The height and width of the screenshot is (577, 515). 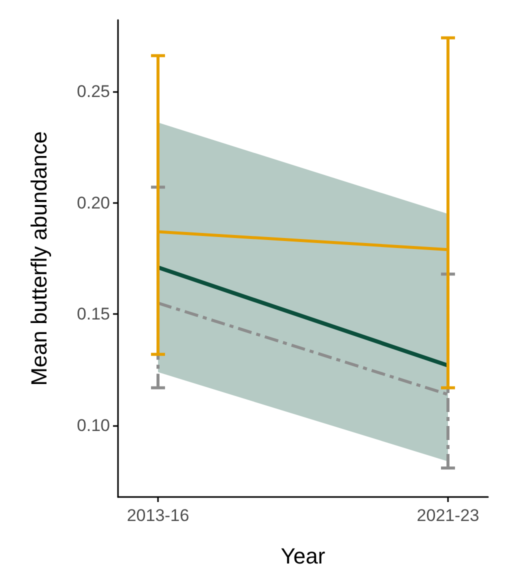 I want to click on y-tick-label: 0.25, so click(x=93, y=91).